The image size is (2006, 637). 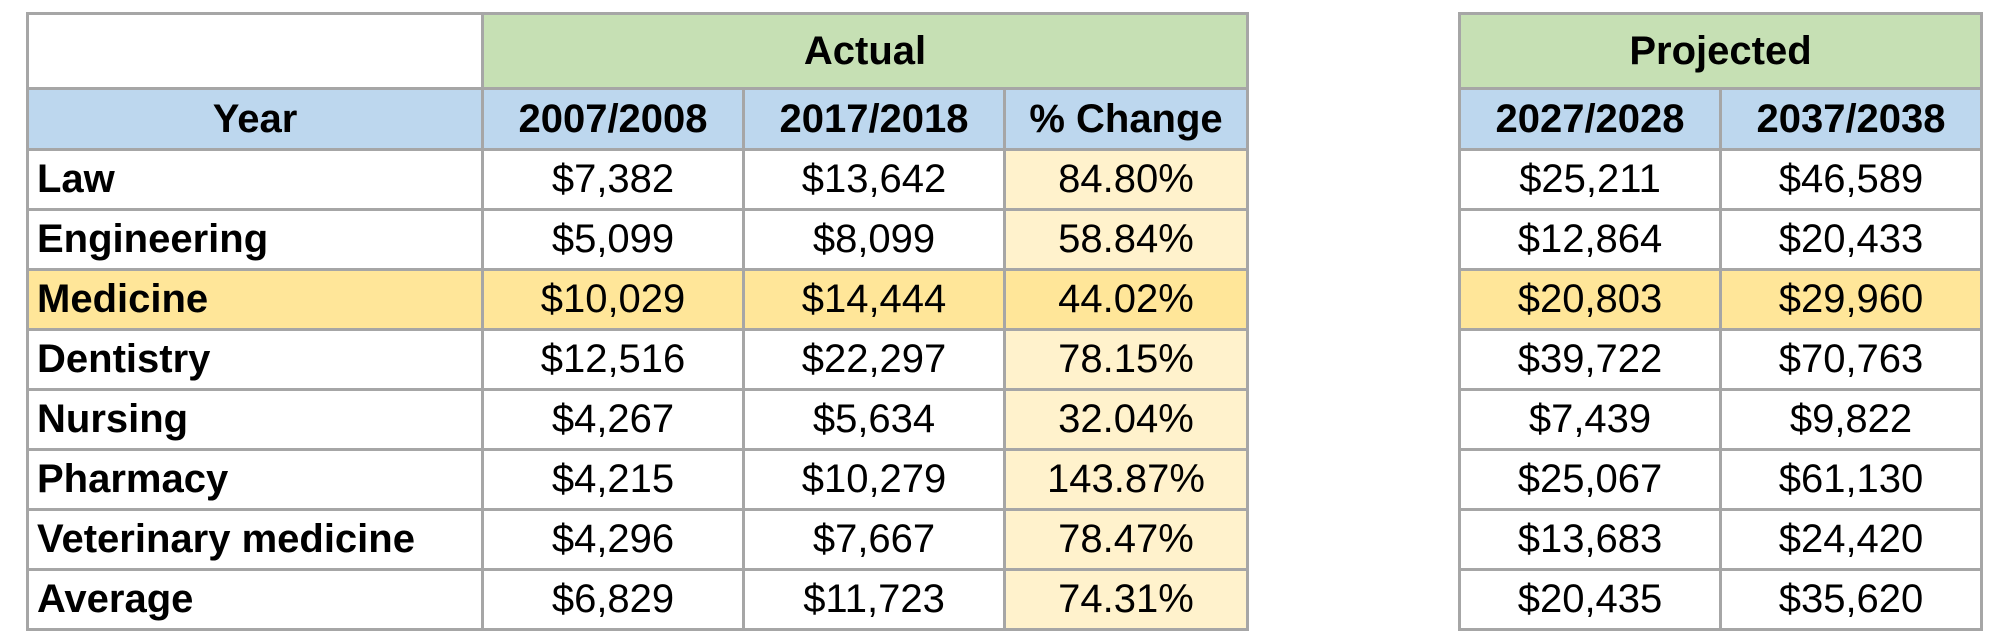 I want to click on cell-percent-change: 143.87%, so click(x=1126, y=479).